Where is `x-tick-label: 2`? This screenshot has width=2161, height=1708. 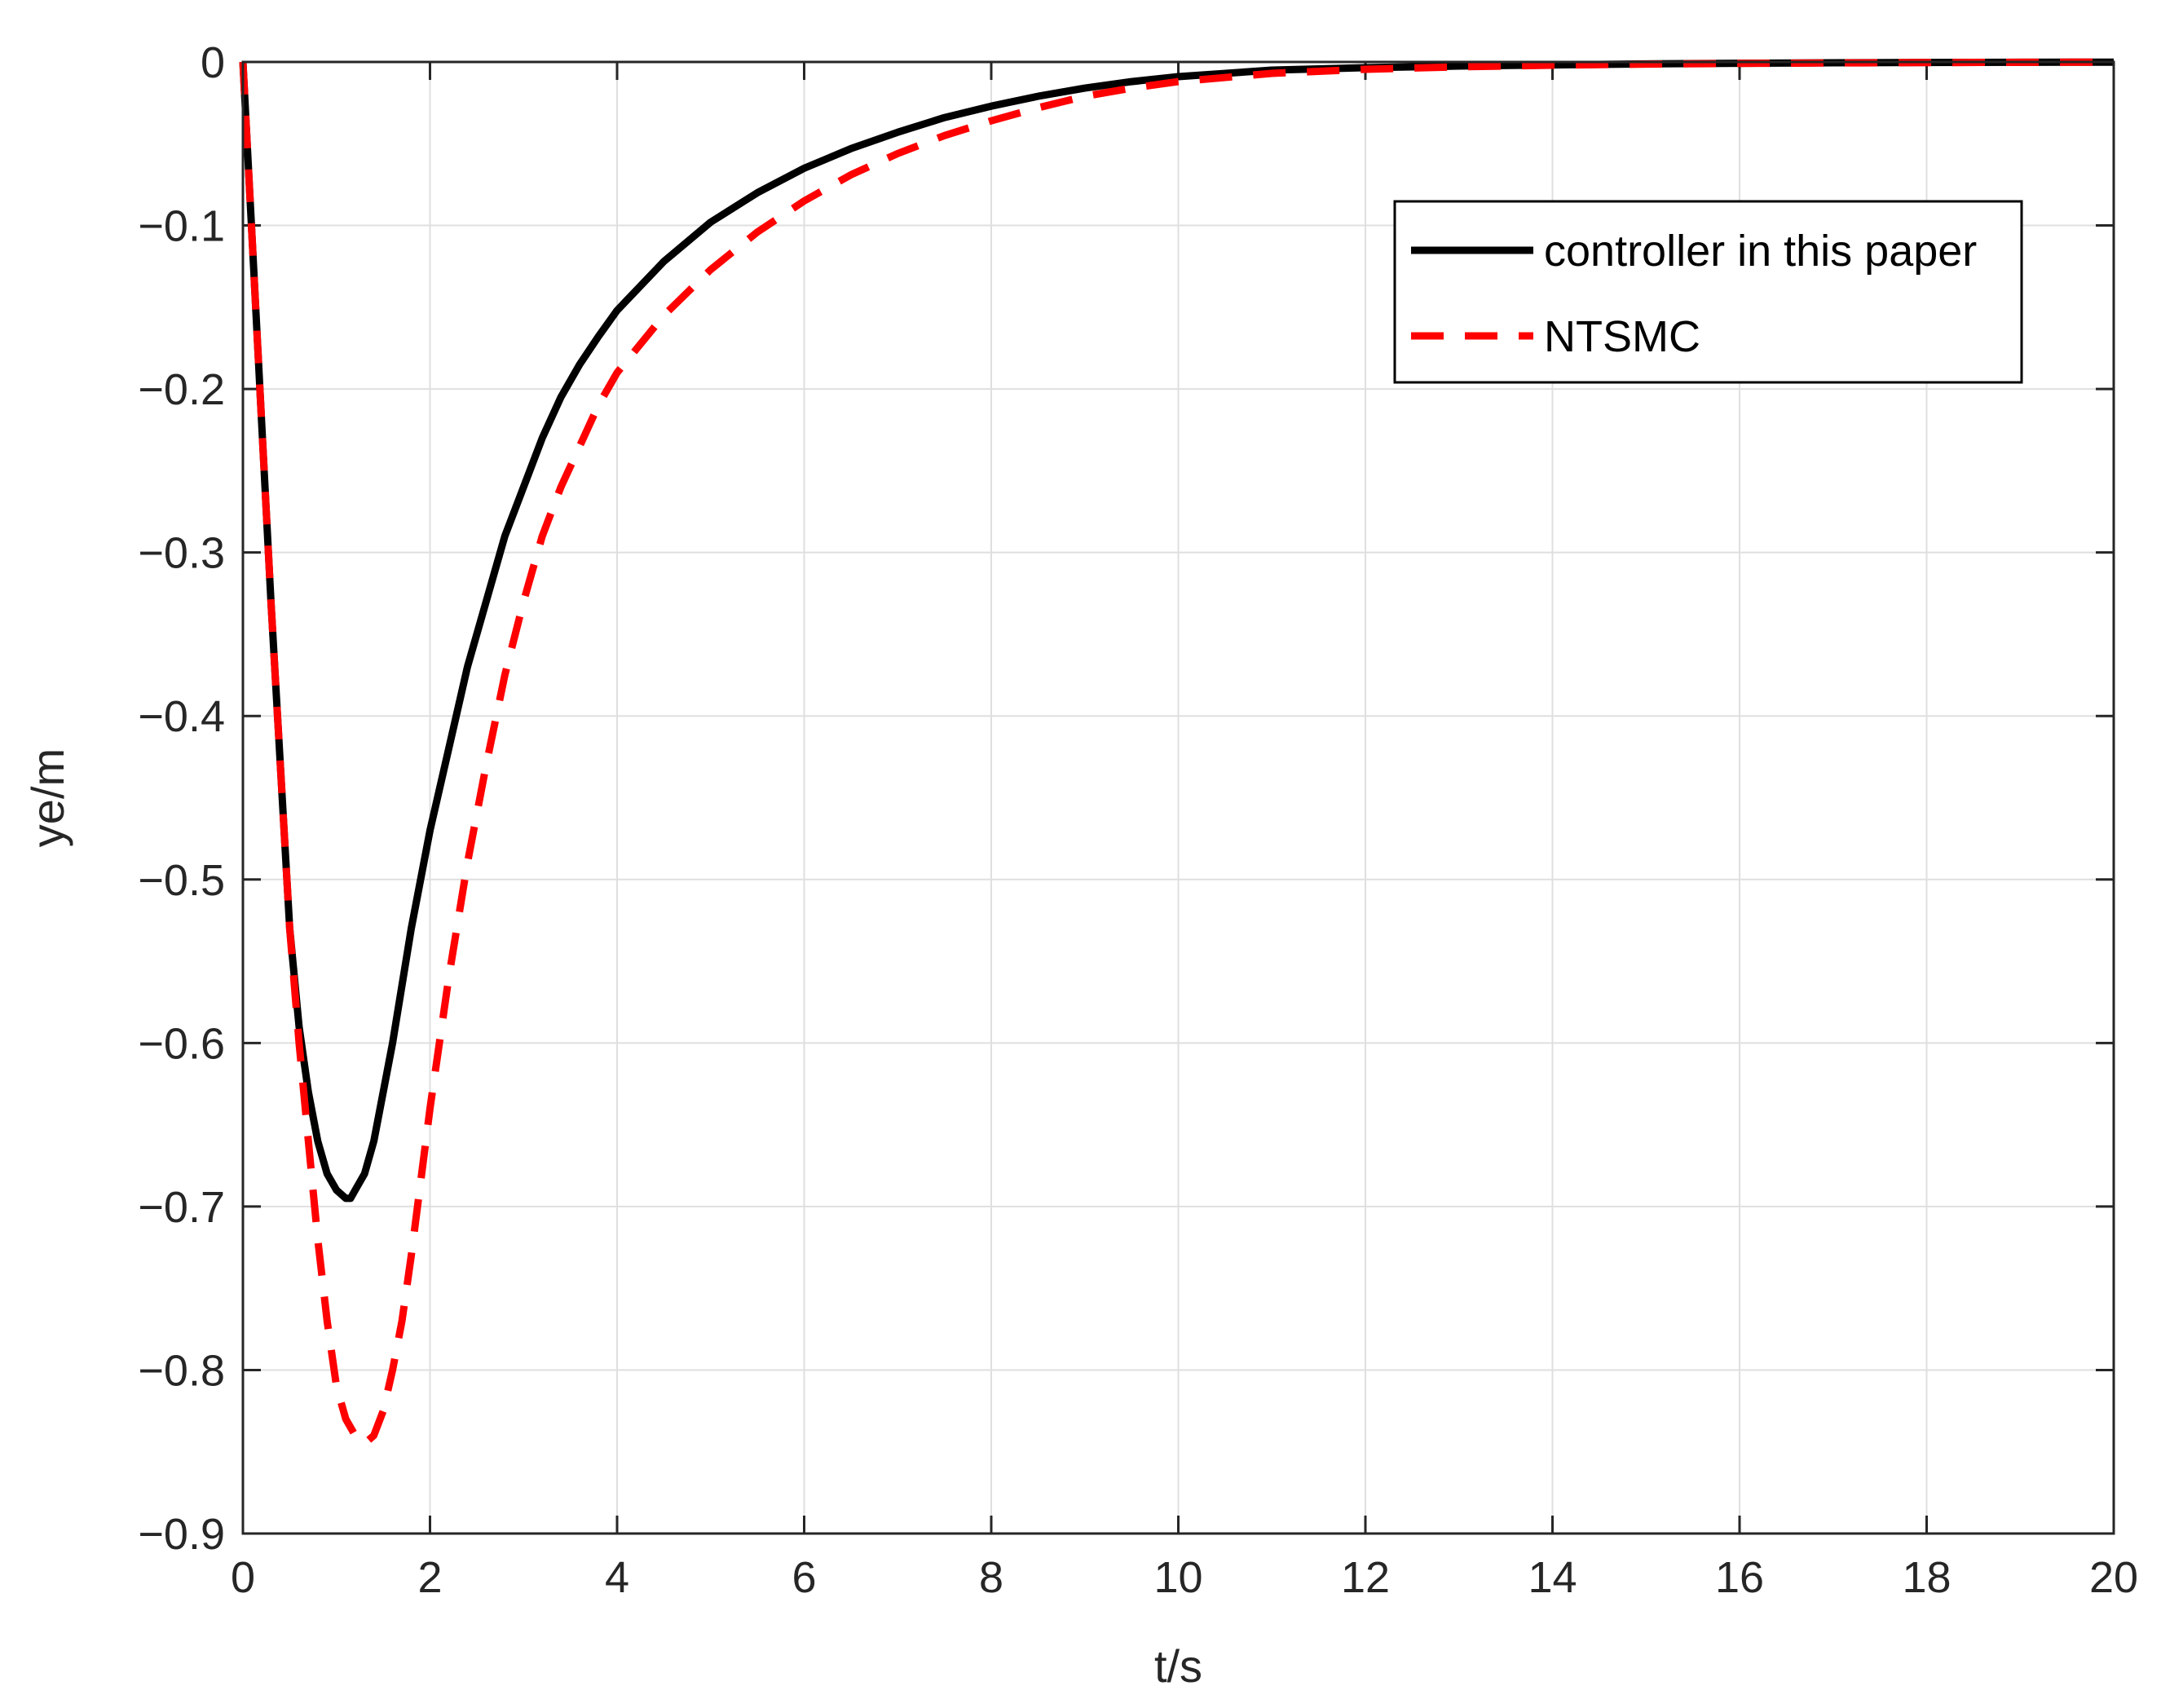 x-tick-label: 2 is located at coordinates (429, 1577).